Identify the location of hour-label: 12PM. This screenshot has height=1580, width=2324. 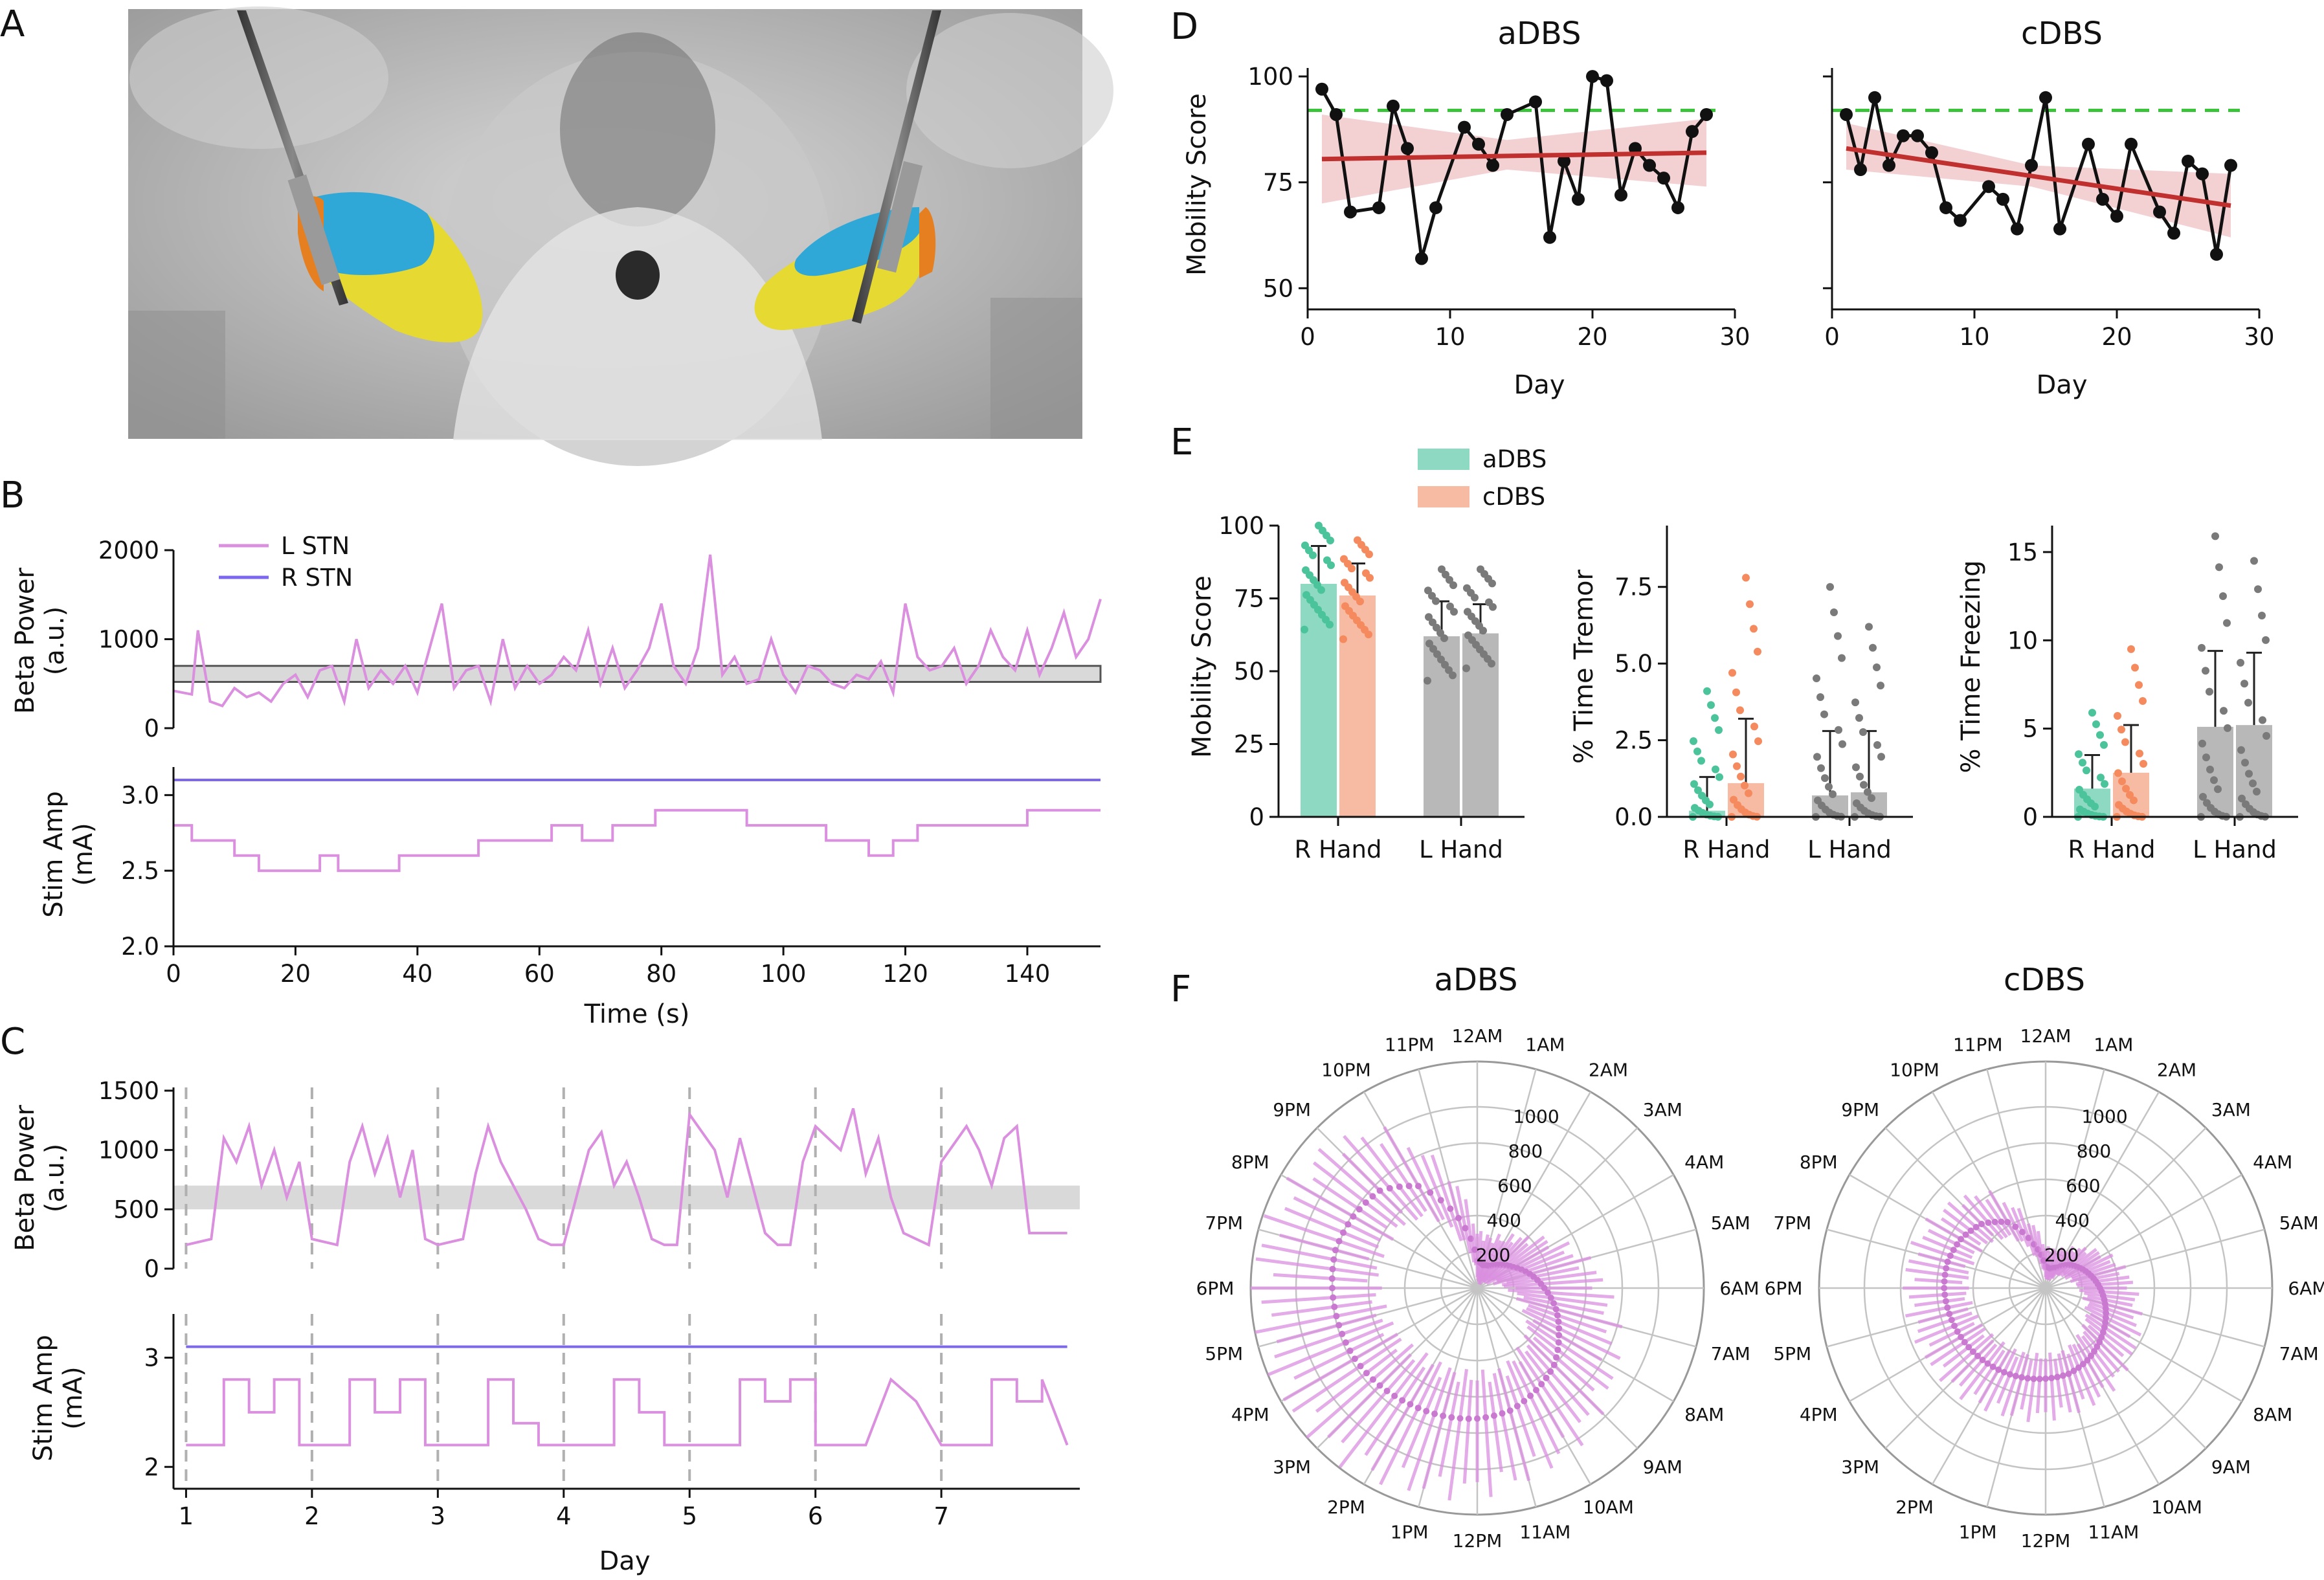
(1478, 1541).